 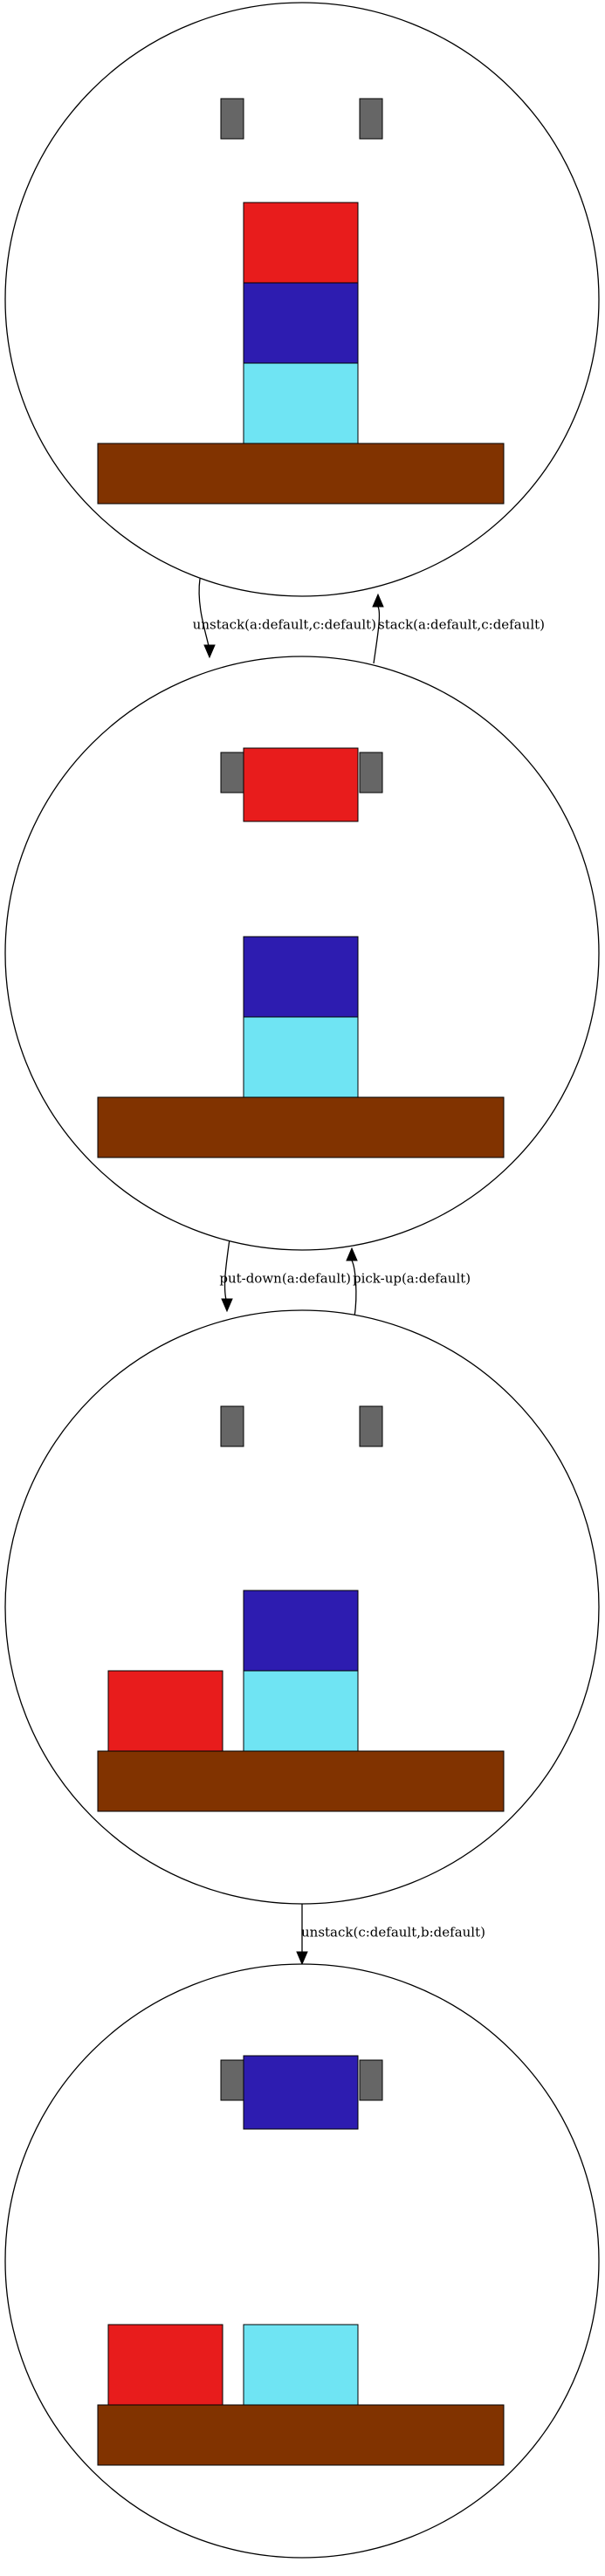 What do you see at coordinates (209, 651) in the screenshot?
I see `arrowhead-e0` at bounding box center [209, 651].